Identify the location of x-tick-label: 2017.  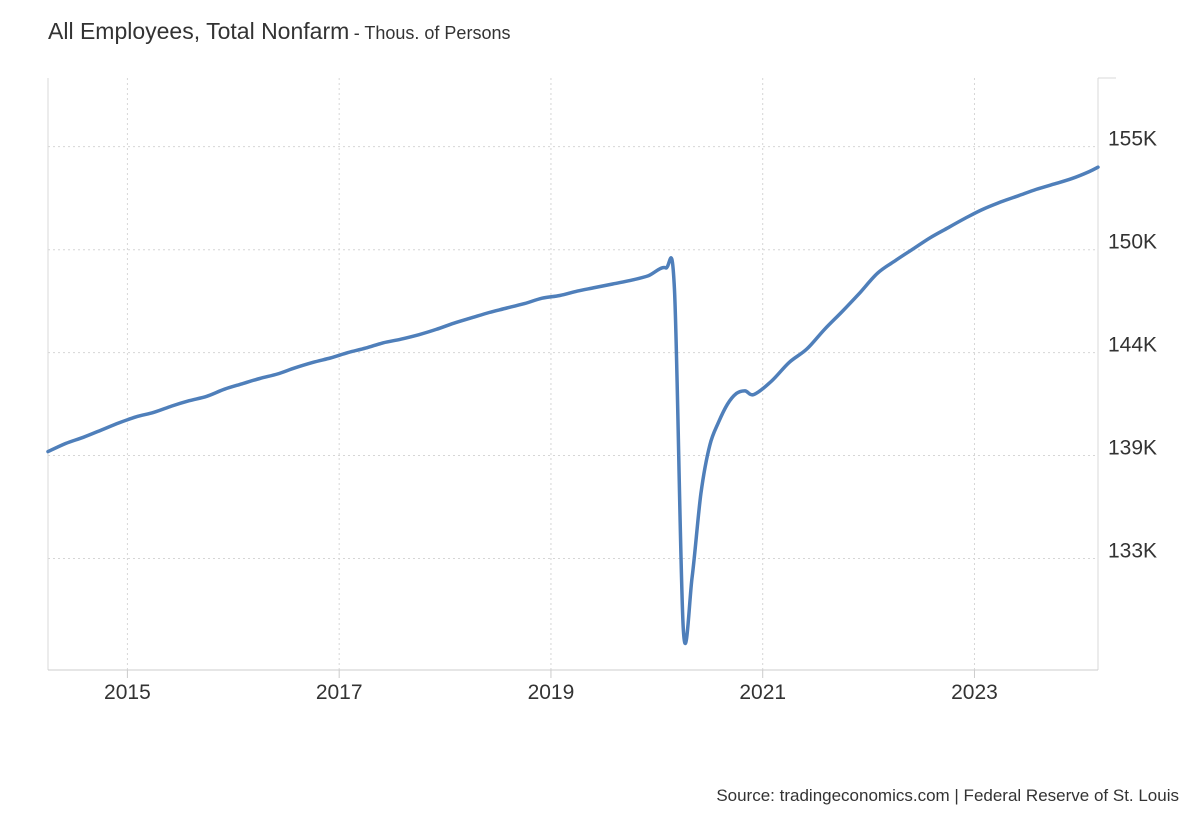
(339, 692).